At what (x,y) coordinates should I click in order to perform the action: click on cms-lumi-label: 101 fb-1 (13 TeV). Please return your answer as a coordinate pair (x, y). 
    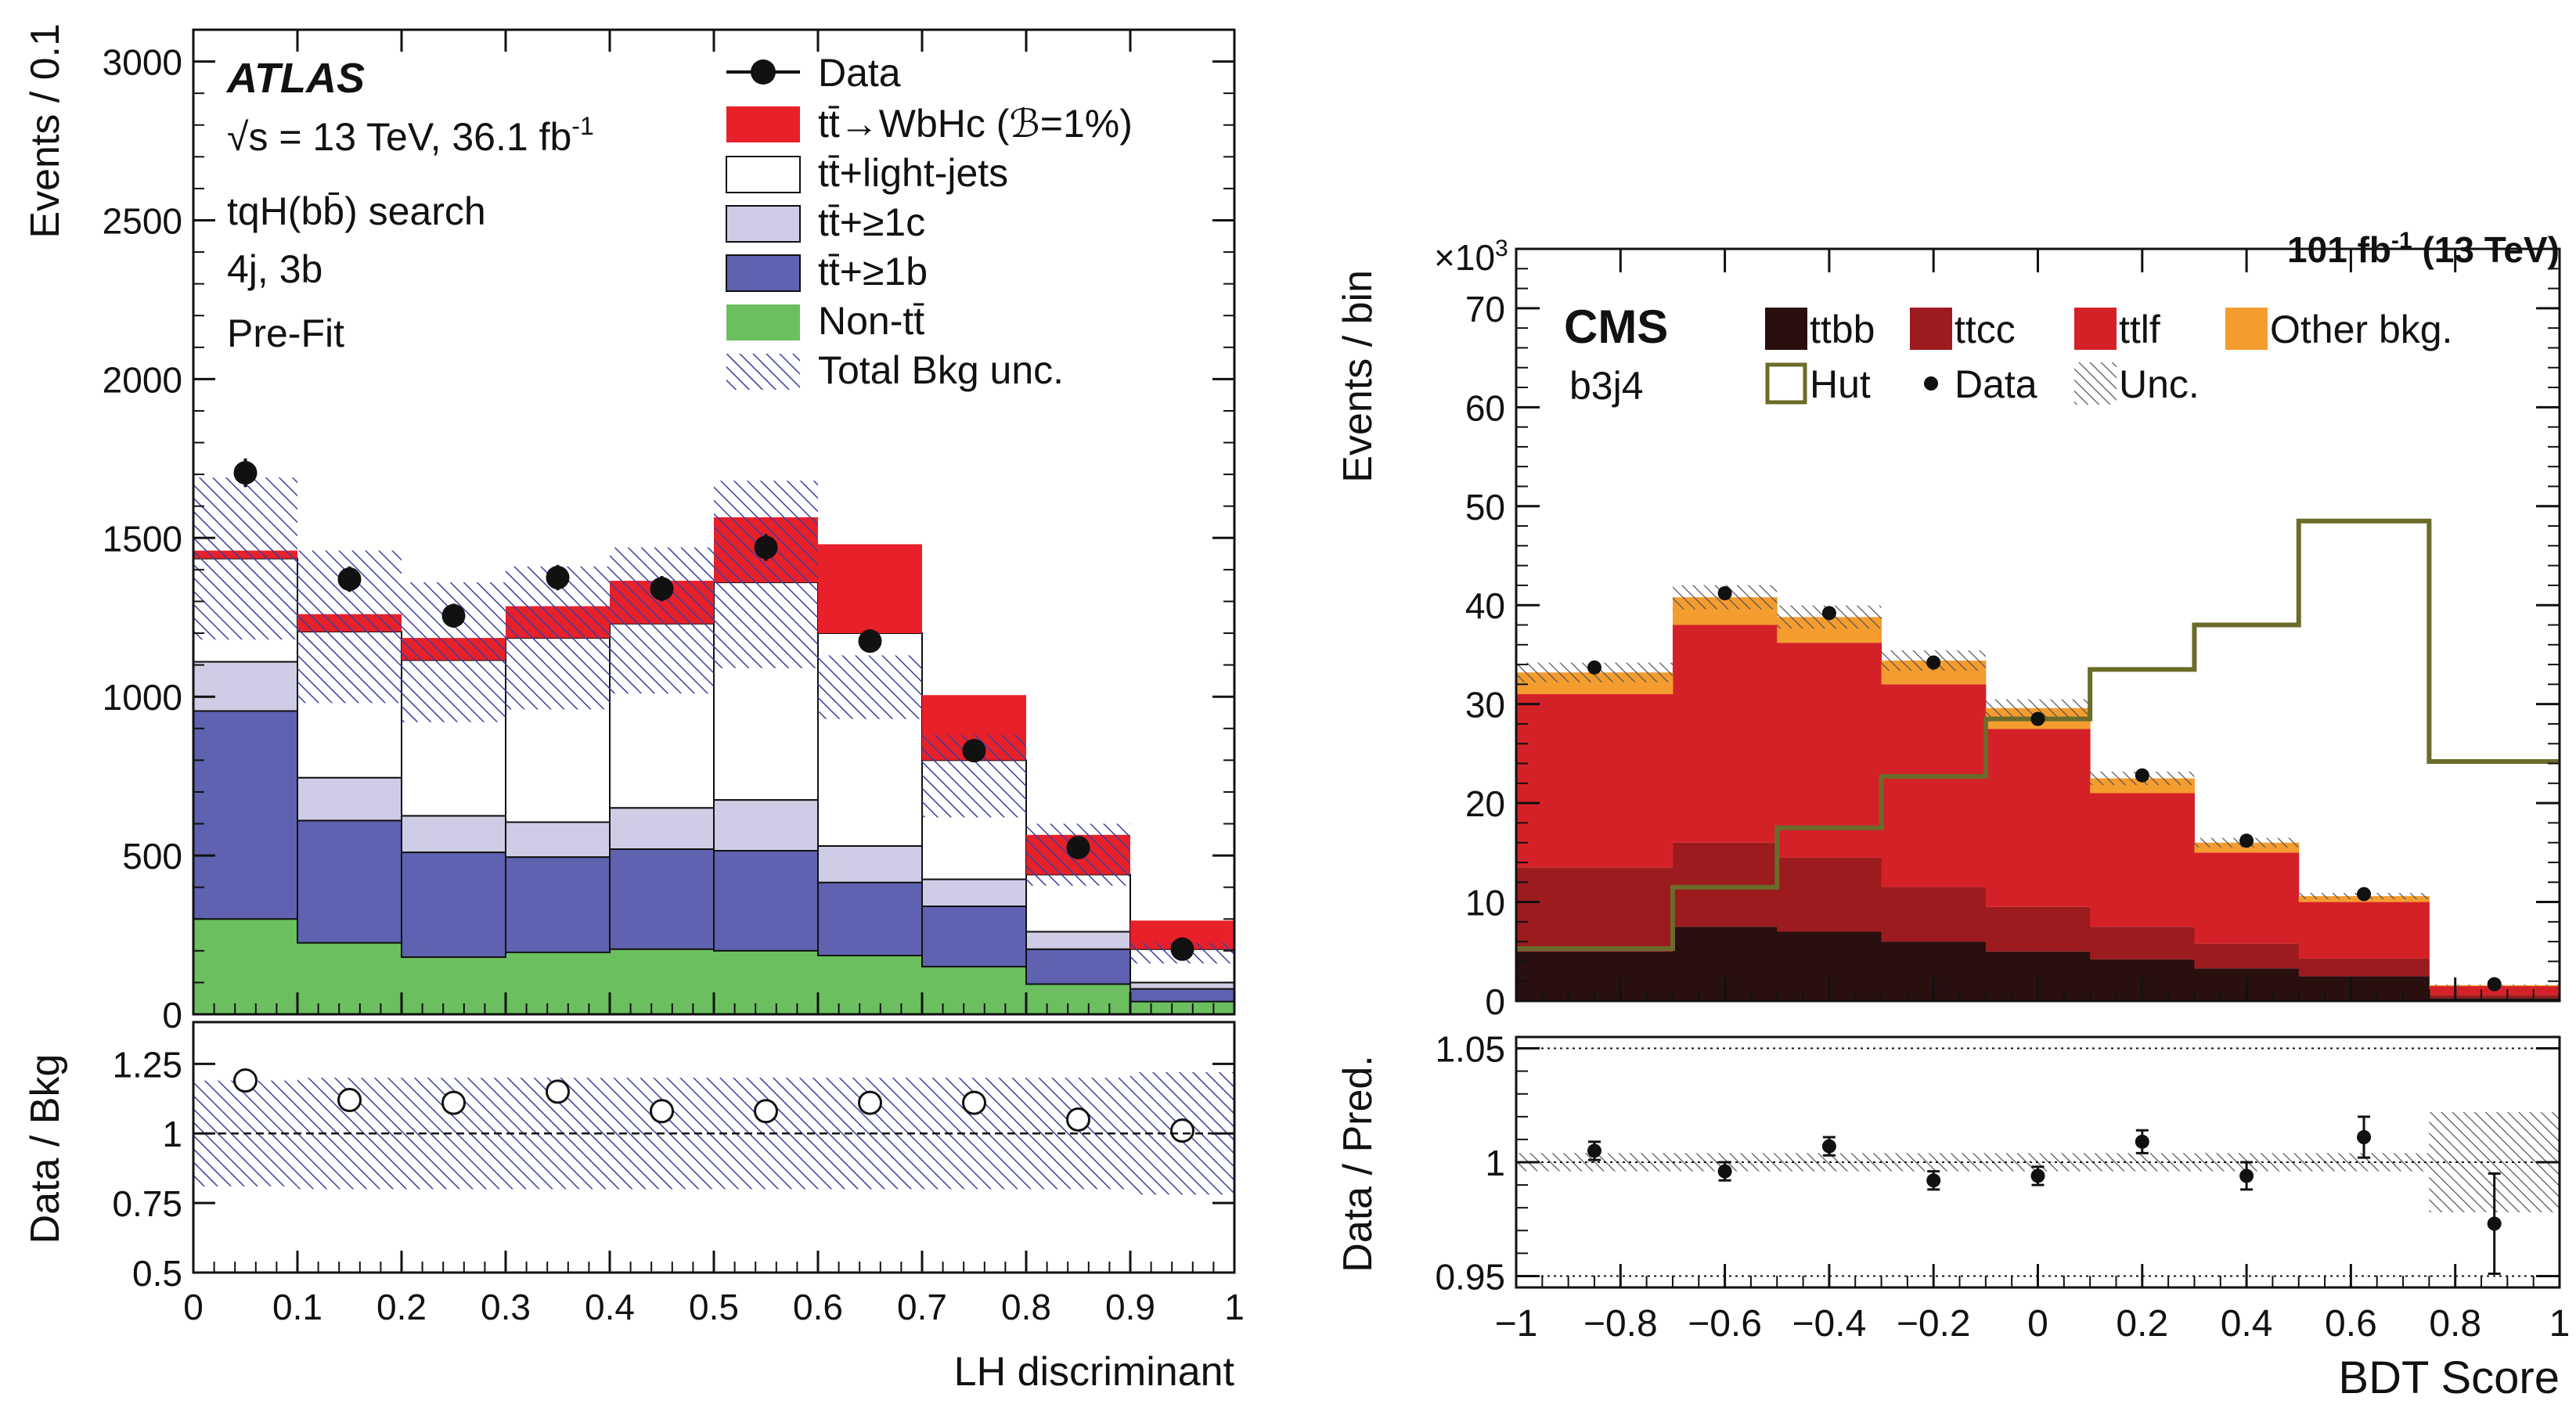
    Looking at the image, I should click on (2423, 249).